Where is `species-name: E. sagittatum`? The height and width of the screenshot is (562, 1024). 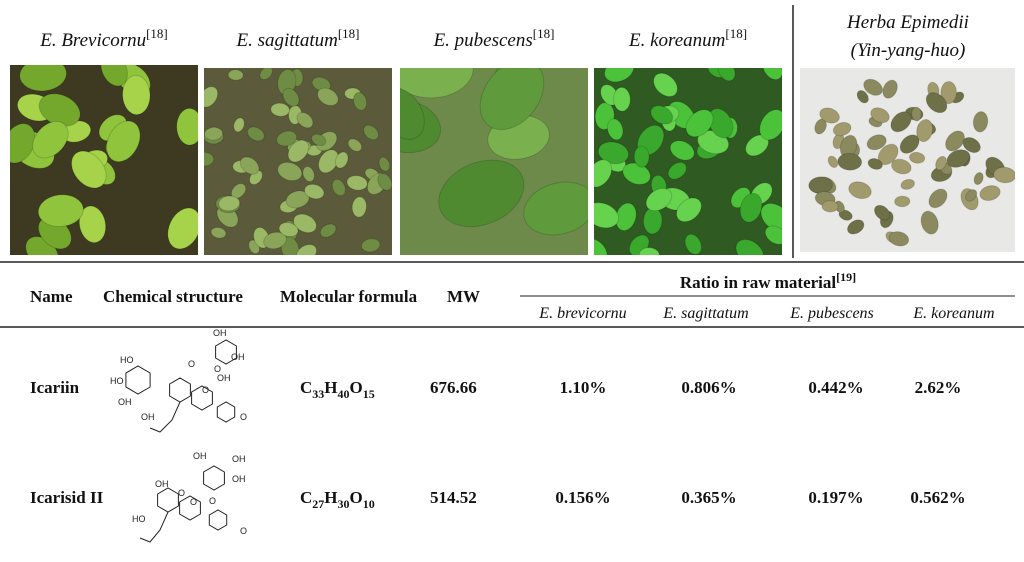
species-name: E. sagittatum is located at coordinates (286, 40).